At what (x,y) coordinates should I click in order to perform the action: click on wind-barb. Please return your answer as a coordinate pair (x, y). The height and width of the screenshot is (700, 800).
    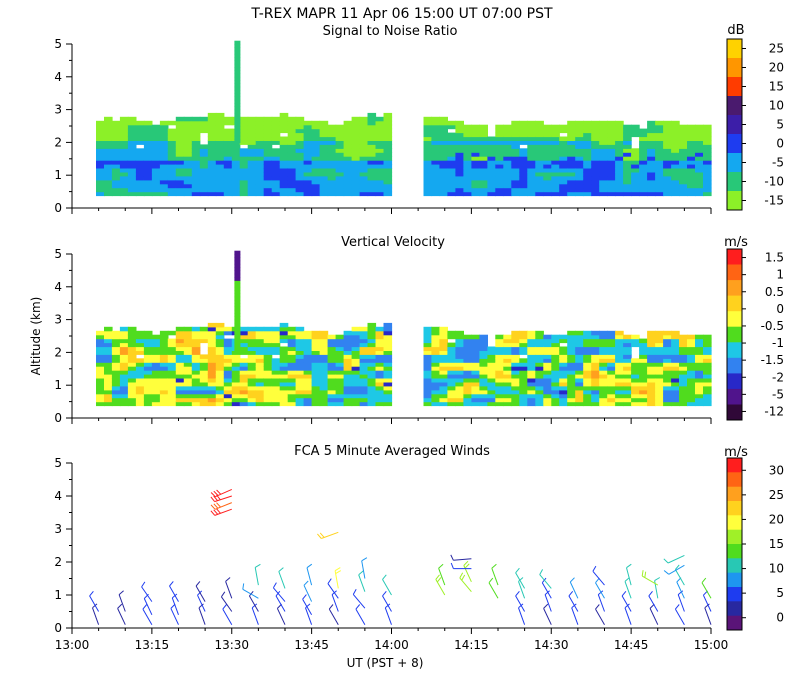
    Looking at the image, I should click on (679, 616).